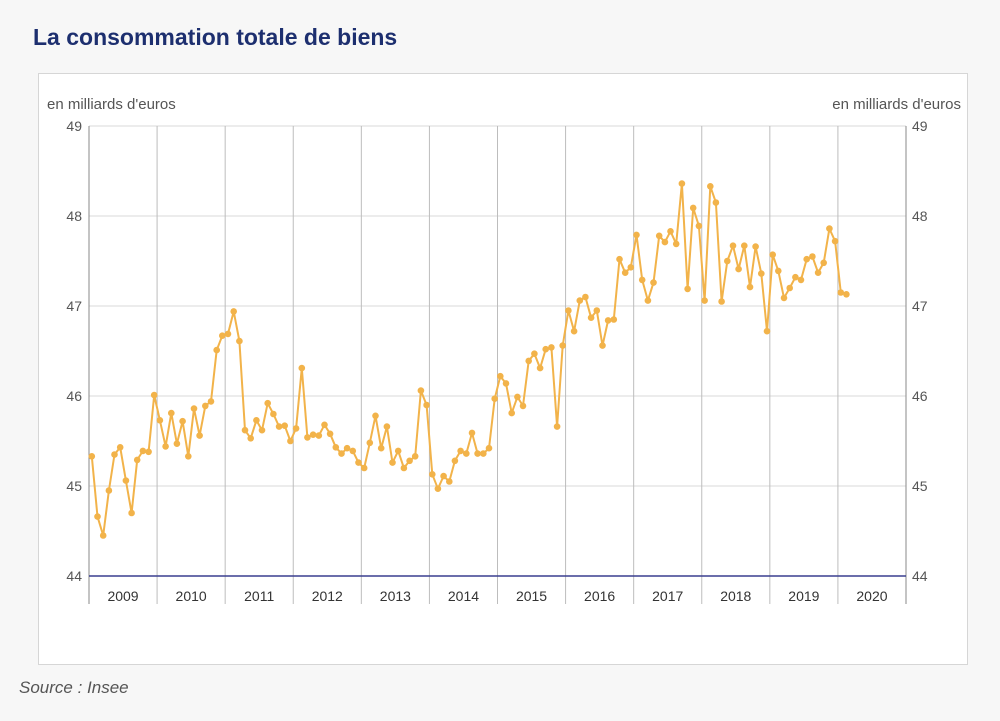 This screenshot has height=721, width=1000. What do you see at coordinates (74, 576) in the screenshot?
I see `y-tick-label-left: 44` at bounding box center [74, 576].